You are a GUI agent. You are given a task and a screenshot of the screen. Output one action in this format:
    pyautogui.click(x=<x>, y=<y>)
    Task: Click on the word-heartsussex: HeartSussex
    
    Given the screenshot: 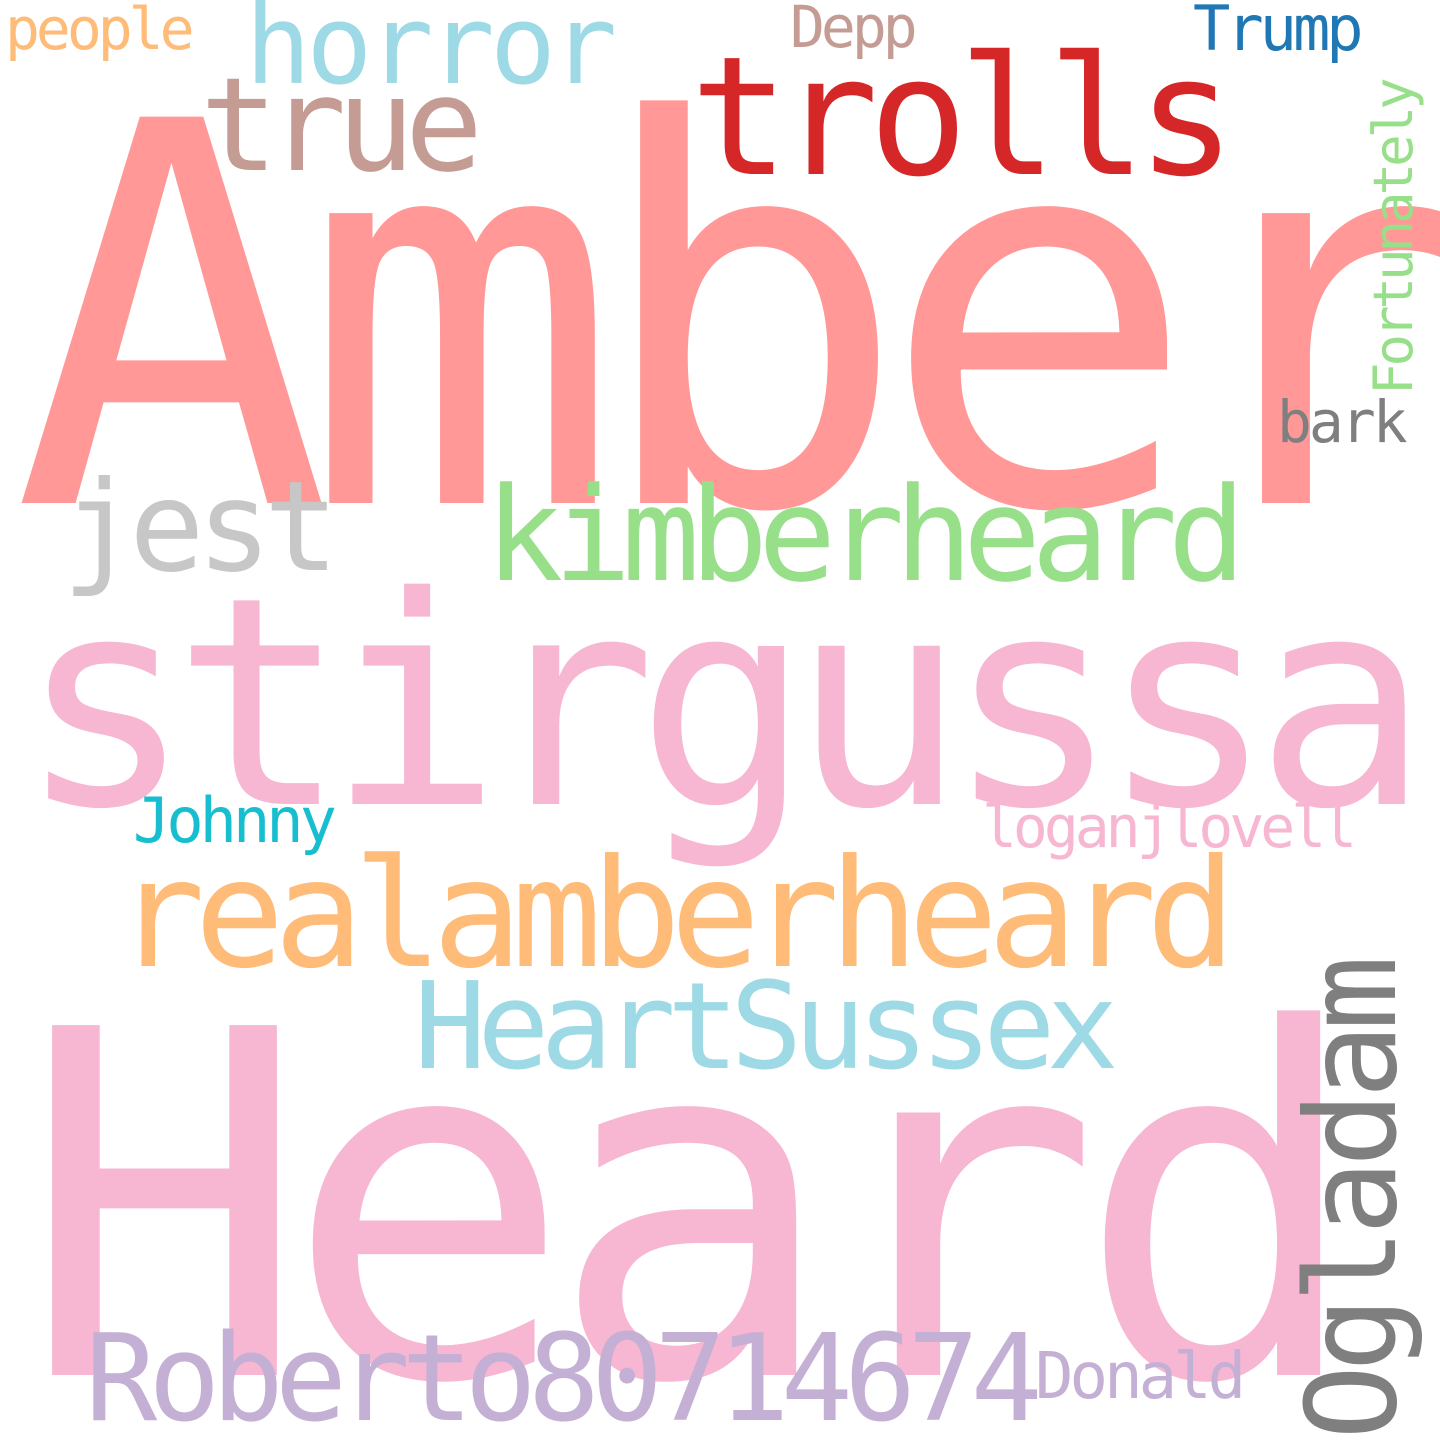 What is the action you would take?
    pyautogui.click(x=766, y=1027)
    